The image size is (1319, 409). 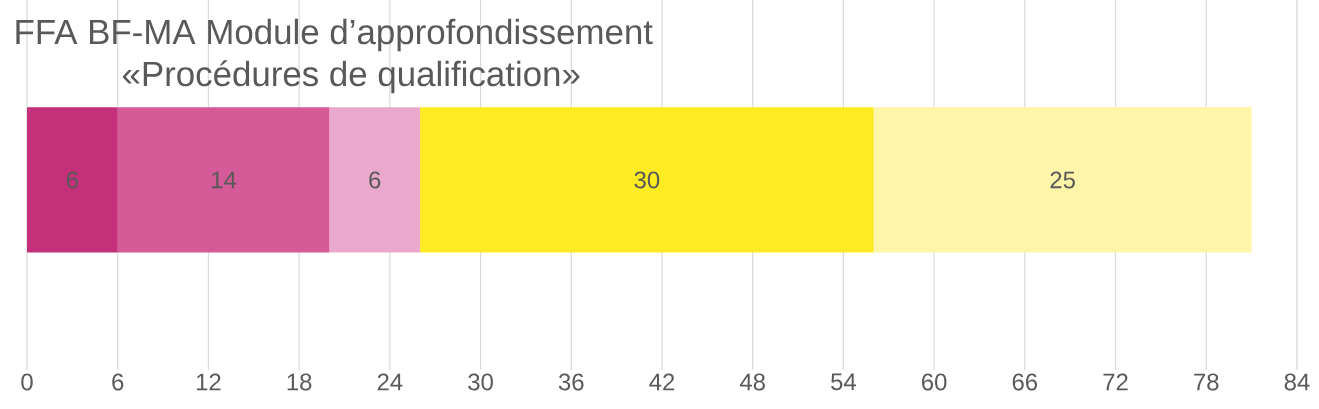 I want to click on x-tick-label: 54, so click(x=843, y=382).